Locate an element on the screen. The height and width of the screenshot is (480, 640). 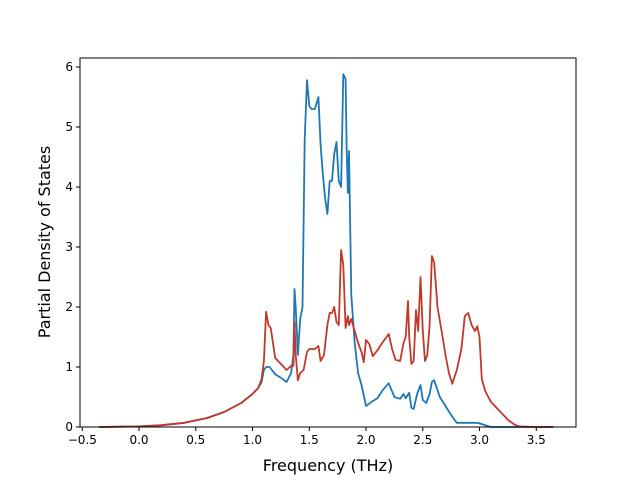
x-tick-label: 0.0 is located at coordinates (138, 440).